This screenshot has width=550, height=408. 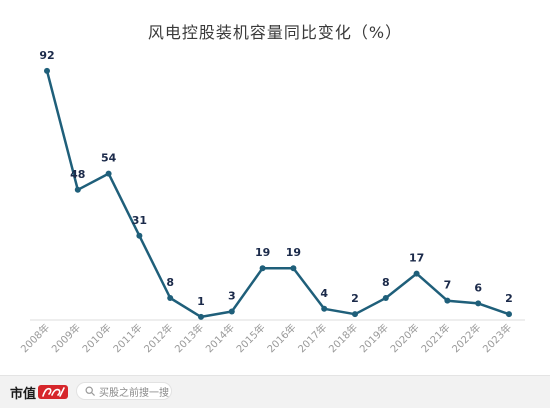 What do you see at coordinates (96, 338) in the screenshot?
I see `x-tick-label: 2010年` at bounding box center [96, 338].